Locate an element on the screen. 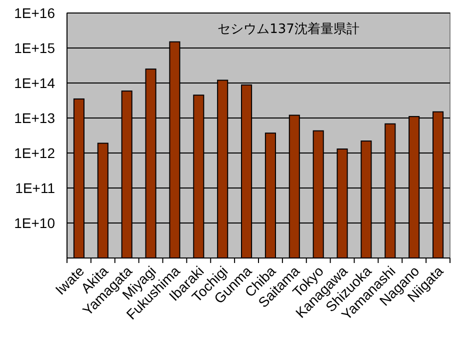  y-tick-label: 1E+16 is located at coordinates (35, 12).